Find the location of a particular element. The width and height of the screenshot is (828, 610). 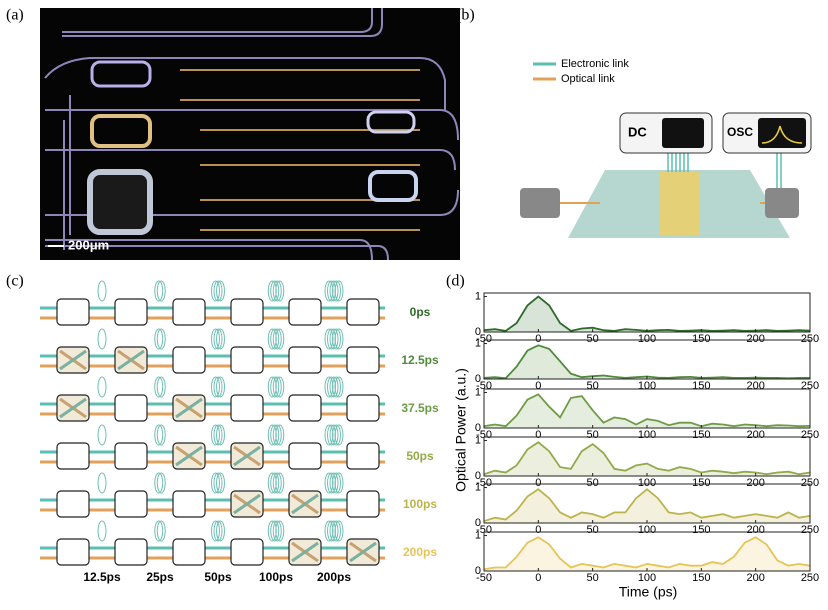

y-axis-label: Optical Power (a.u.) is located at coordinates (461, 430).